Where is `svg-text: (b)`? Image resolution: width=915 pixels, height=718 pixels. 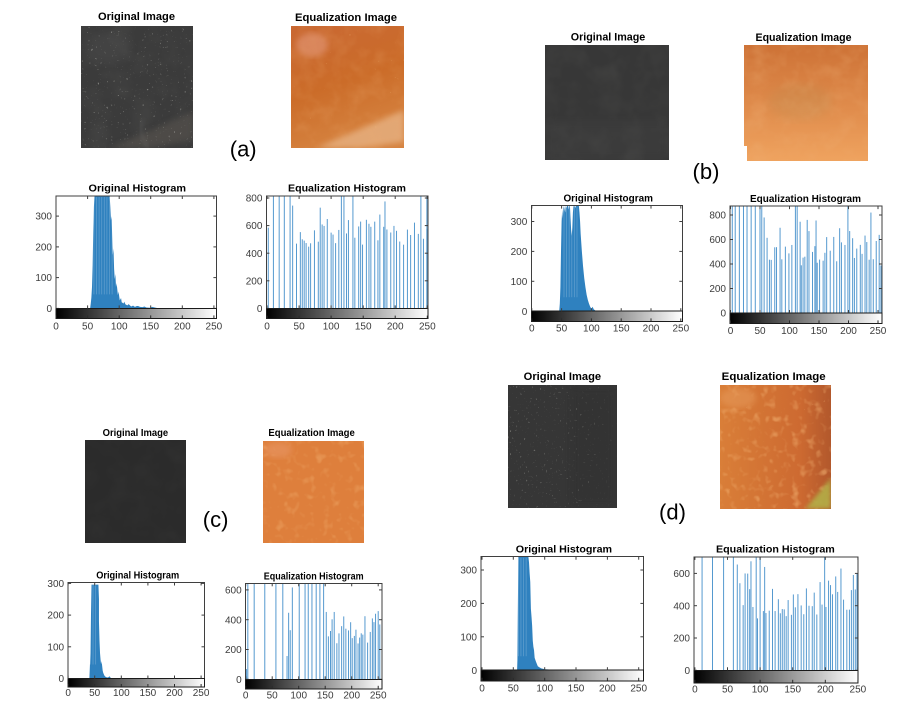
svg-text: (b) is located at coordinates (706, 171).